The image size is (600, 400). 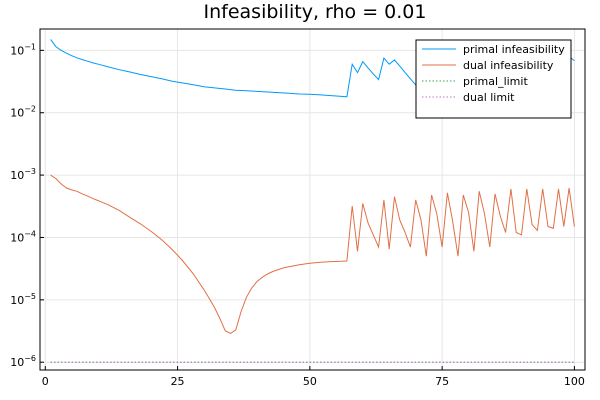 What do you see at coordinates (489, 97) in the screenshot?
I see `legend-label-dual-limit: dual limit` at bounding box center [489, 97].